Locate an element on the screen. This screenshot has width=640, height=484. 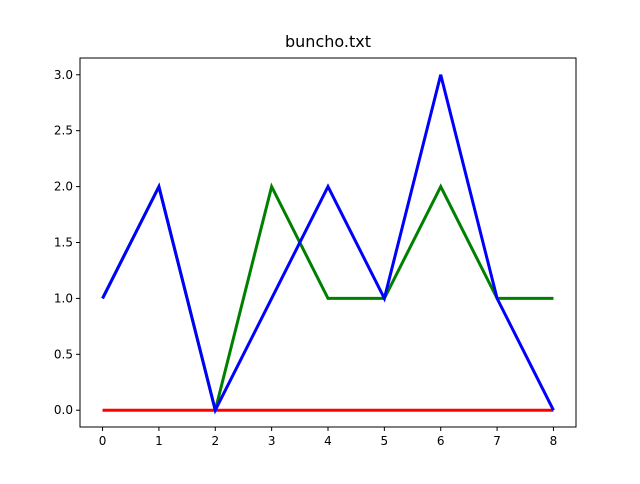
y-tick-label: 3.0 is located at coordinates (63, 75).